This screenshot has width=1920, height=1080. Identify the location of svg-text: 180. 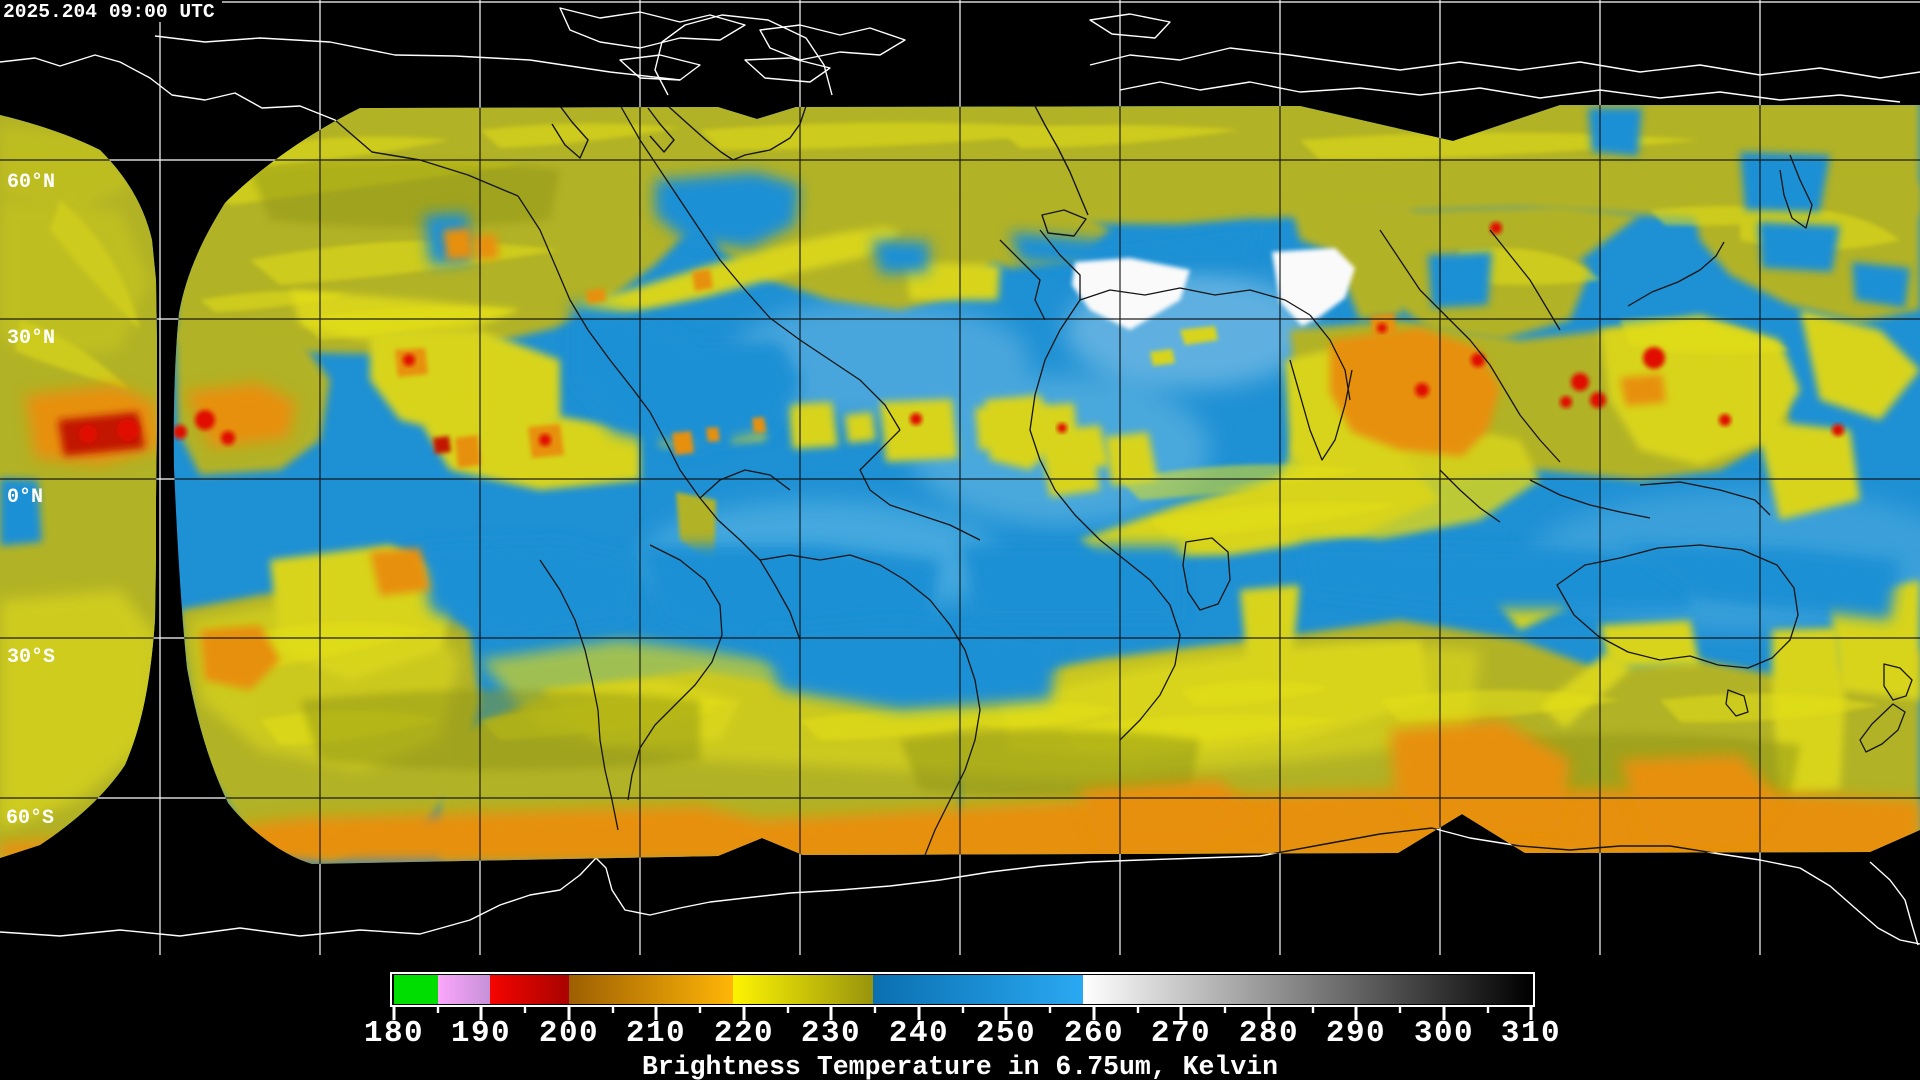
(394, 1033).